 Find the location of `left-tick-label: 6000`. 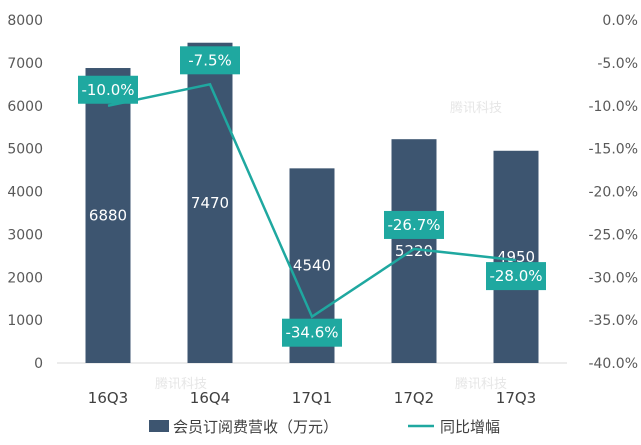

left-tick-label: 6000 is located at coordinates (25, 107).